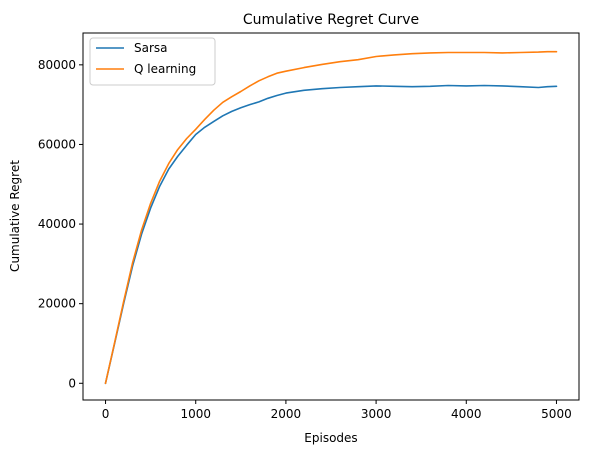  What do you see at coordinates (330, 438) in the screenshot?
I see `x-axis-label: Episodes` at bounding box center [330, 438].